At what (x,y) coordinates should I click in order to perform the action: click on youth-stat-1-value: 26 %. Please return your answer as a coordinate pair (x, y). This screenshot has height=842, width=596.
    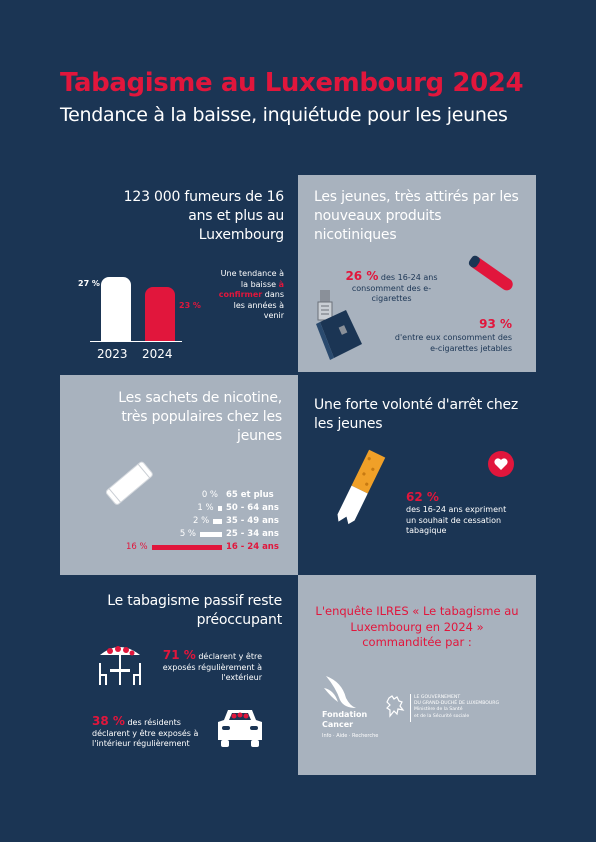
    Looking at the image, I should click on (362, 276).